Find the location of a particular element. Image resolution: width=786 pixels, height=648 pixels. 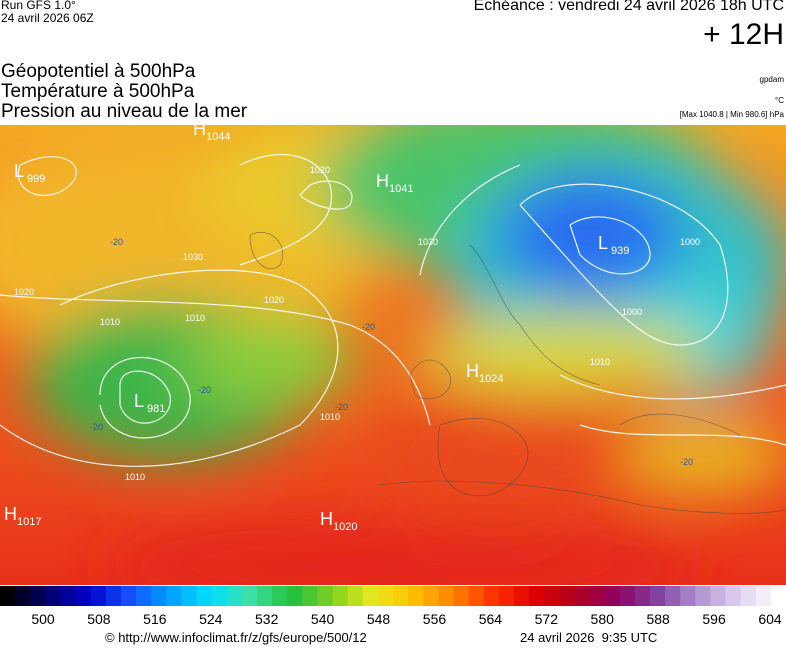

pressure-center: L 999 is located at coordinates (29, 173).